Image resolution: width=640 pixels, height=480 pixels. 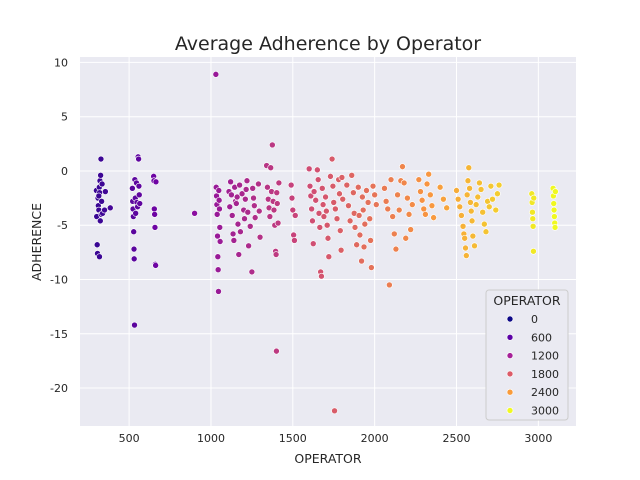 What do you see at coordinates (532, 365) in the screenshot?
I see `legend-entries: 0 600 1200 1800 2400 3000` at bounding box center [532, 365].